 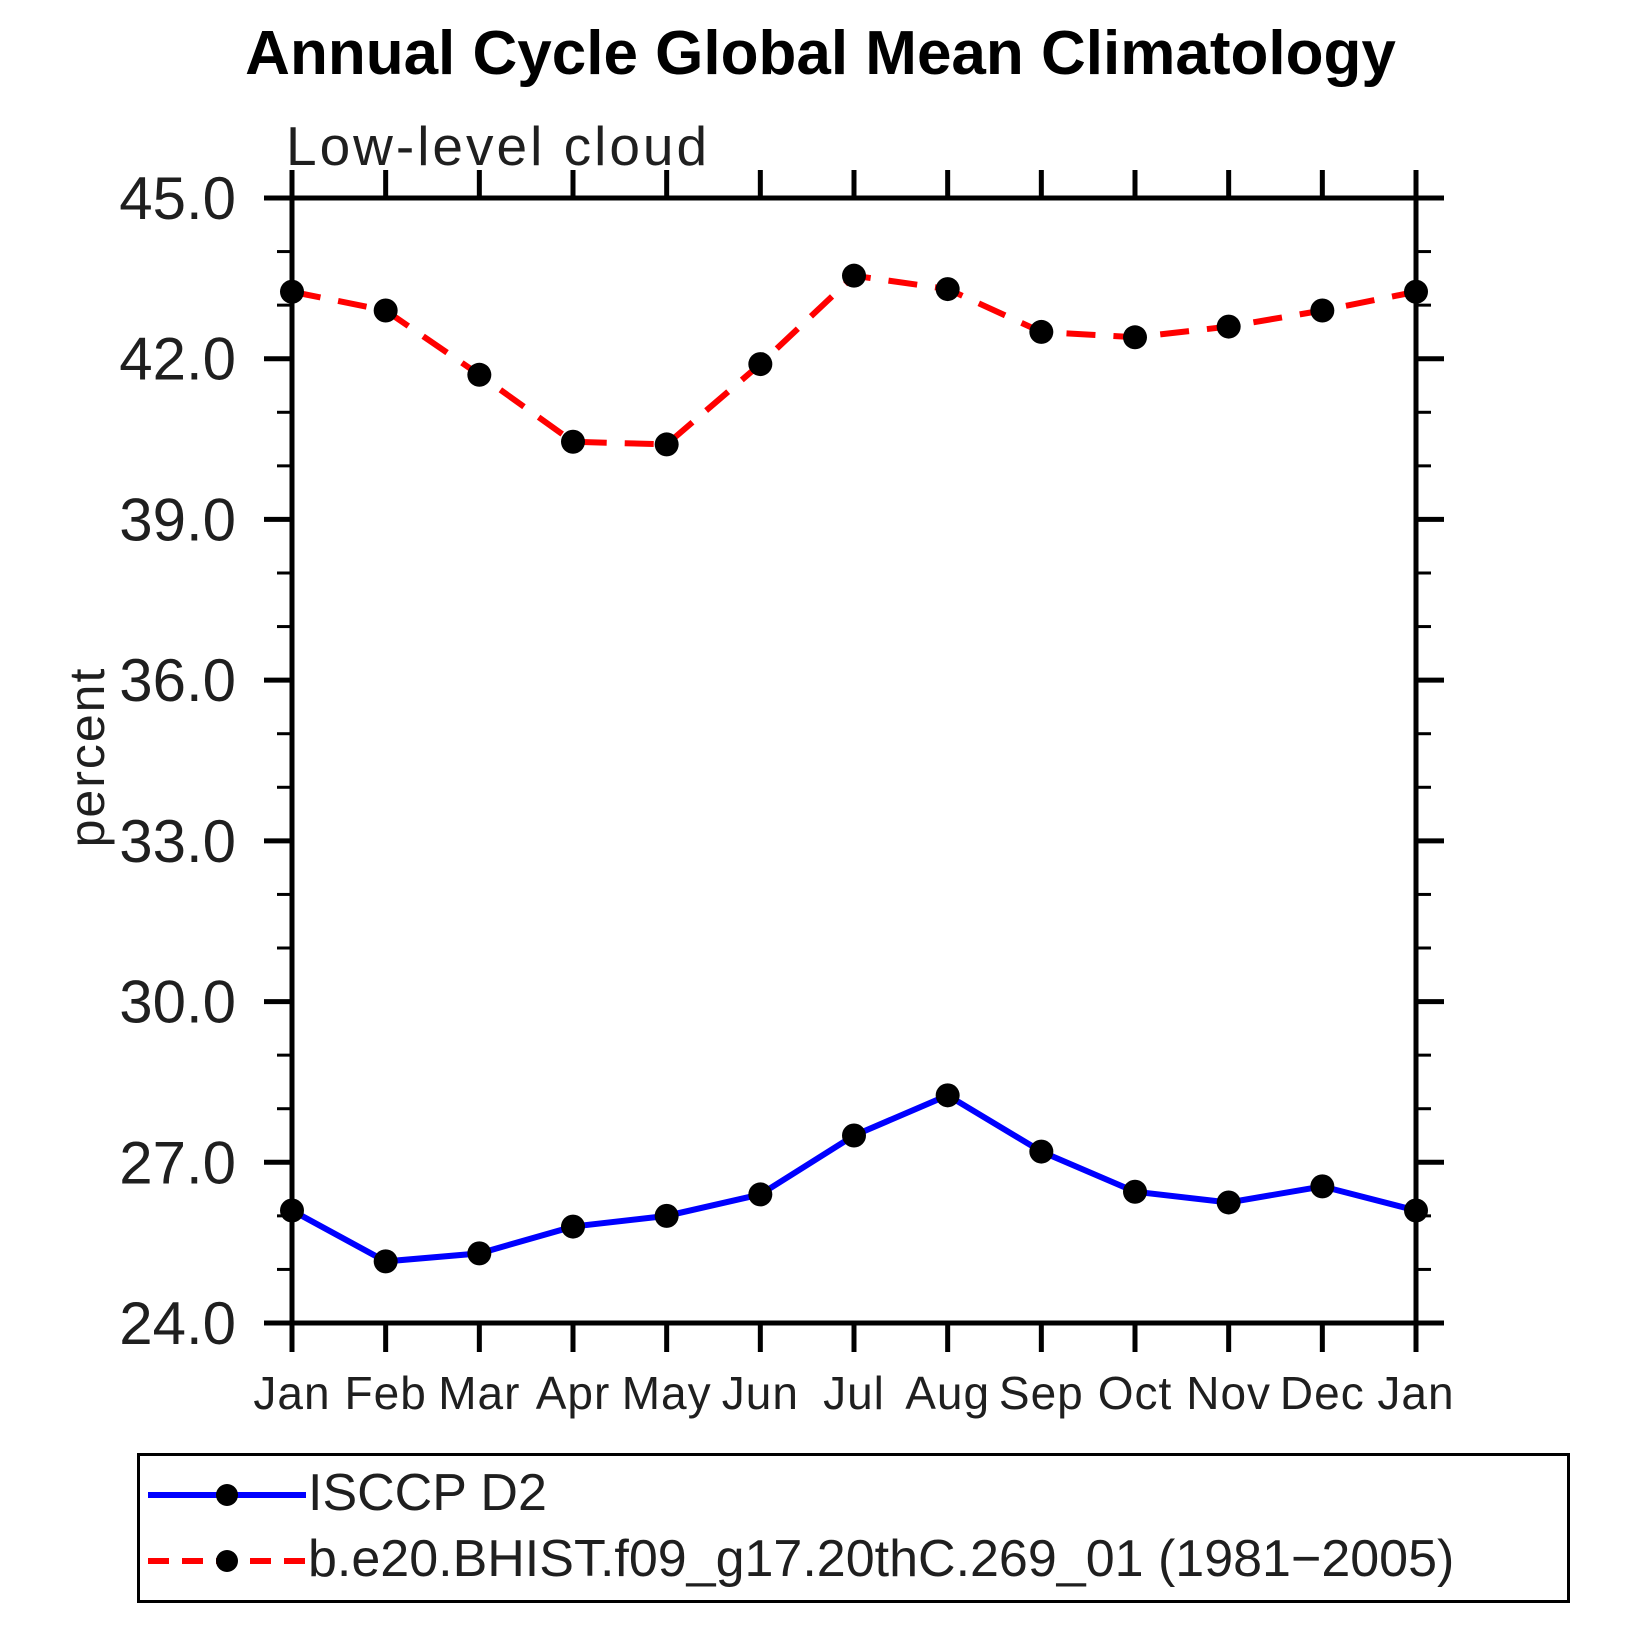 What do you see at coordinates (820, 53) in the screenshot?
I see `chart-title: Annual Cycle Global Mean Climatology` at bounding box center [820, 53].